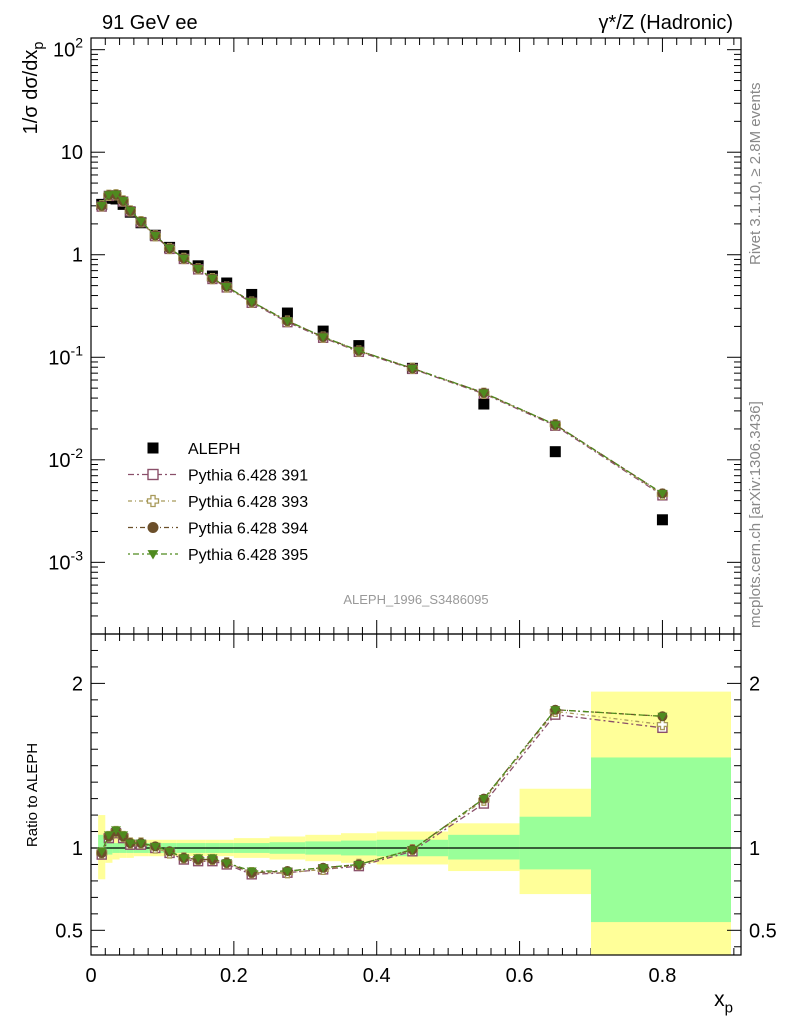  Describe the element at coordinates (65, 458) in the screenshot. I see `y-tick-label: 10⁻²` at that location.